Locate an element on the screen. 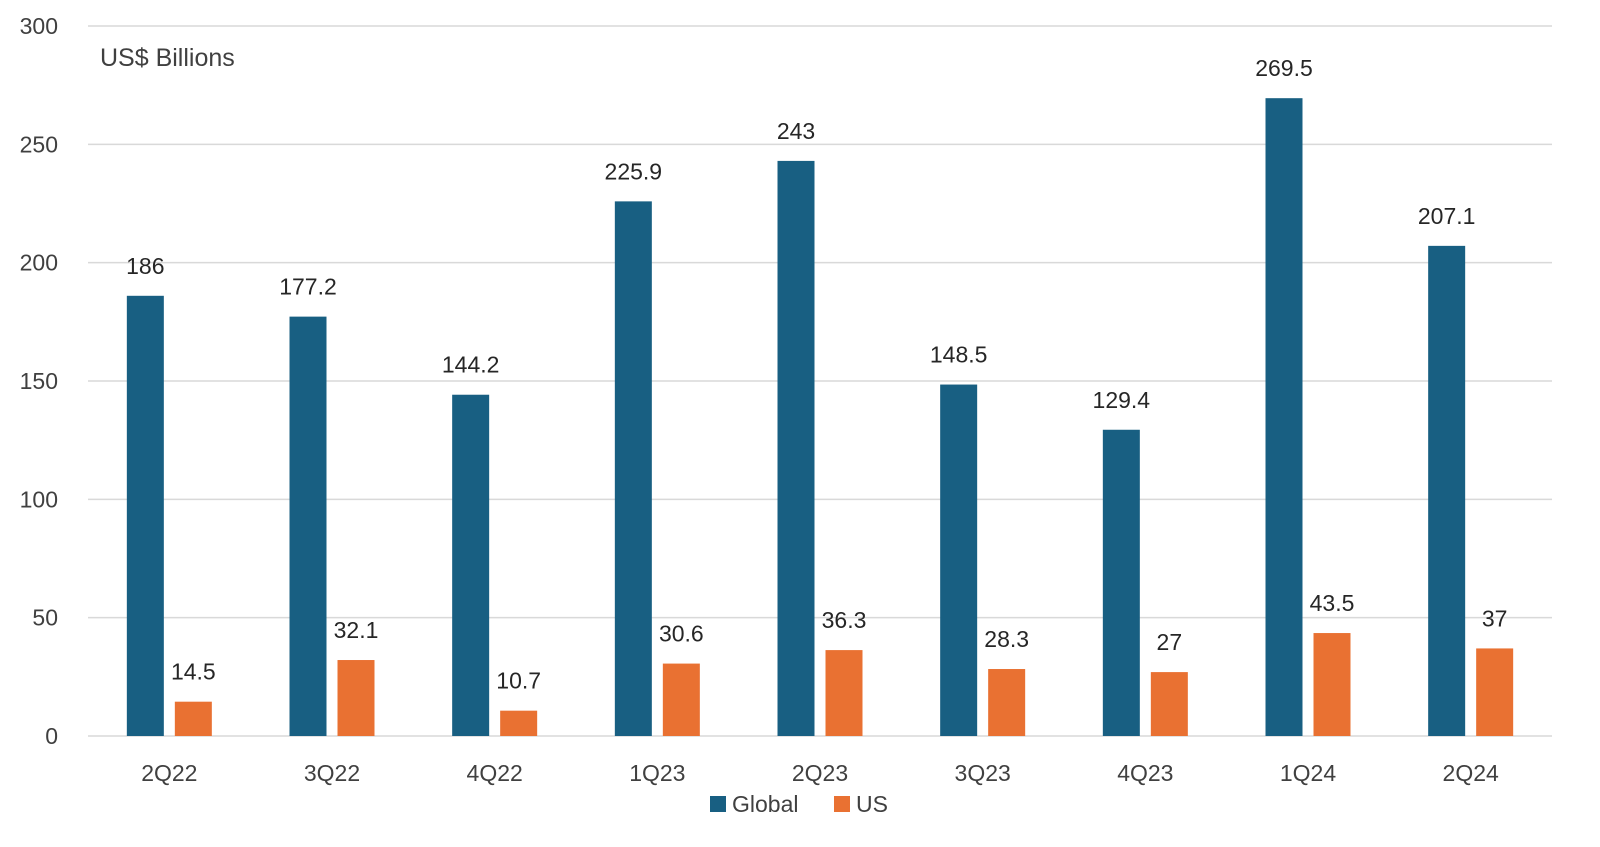 The width and height of the screenshot is (1600, 847). x-category-label: 2Q23 is located at coordinates (820, 773).